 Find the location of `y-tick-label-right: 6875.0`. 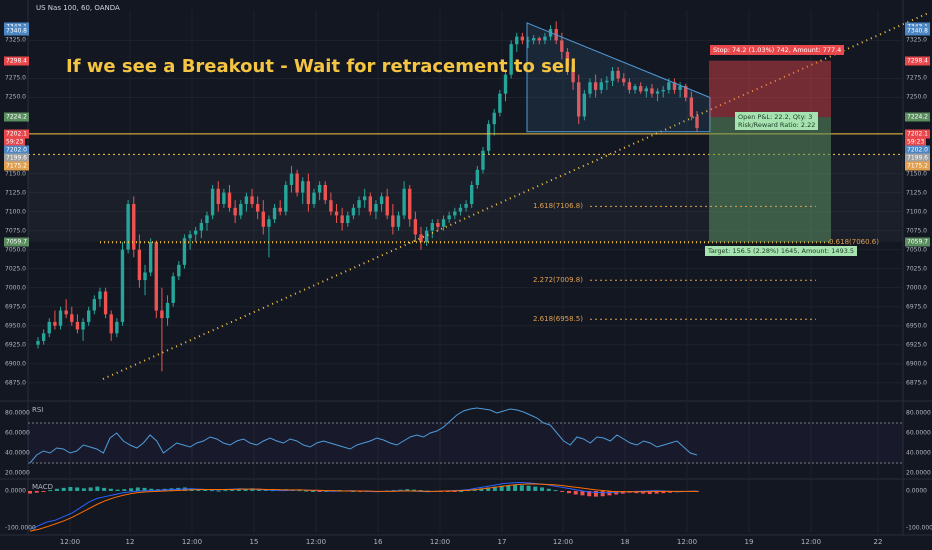

y-tick-label-right: 6875.0 is located at coordinates (916, 383).